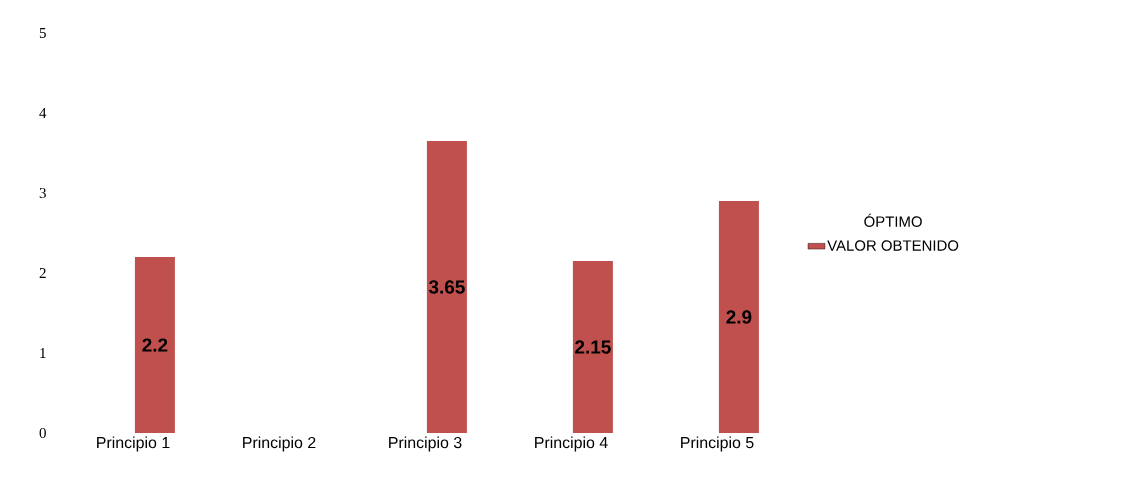 The image size is (1129, 493). I want to click on text: ÓPTIMO, so click(893, 220).